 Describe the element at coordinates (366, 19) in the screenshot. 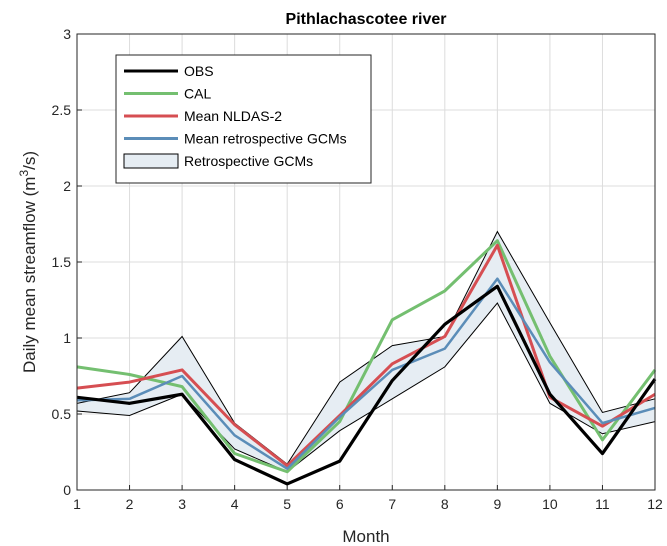

I see `chart-title: Pithlachascotee river` at that location.